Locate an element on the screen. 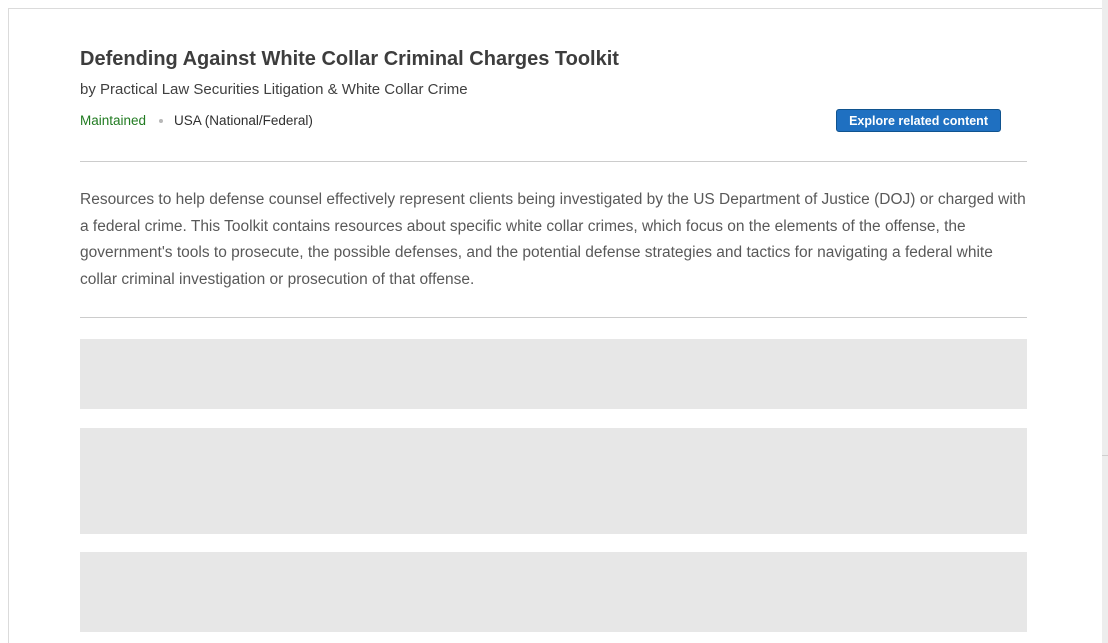 Image resolution: width=1108 pixels, height=643 pixels. jurisdiction-label: USA (National/Federal) is located at coordinates (243, 120).